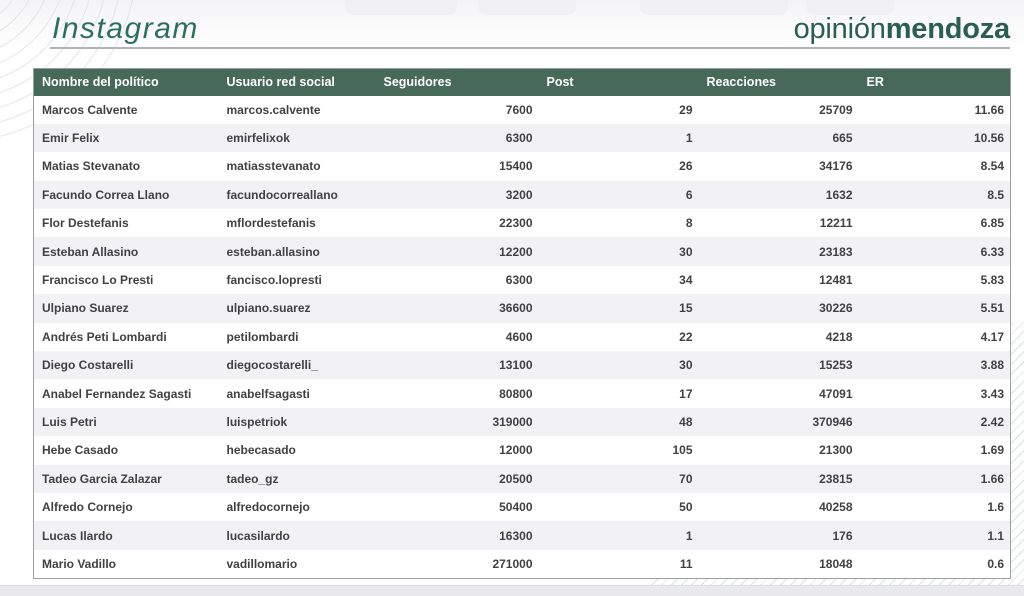  I want to click on cell-usuario: esteban.allasino, so click(273, 251).